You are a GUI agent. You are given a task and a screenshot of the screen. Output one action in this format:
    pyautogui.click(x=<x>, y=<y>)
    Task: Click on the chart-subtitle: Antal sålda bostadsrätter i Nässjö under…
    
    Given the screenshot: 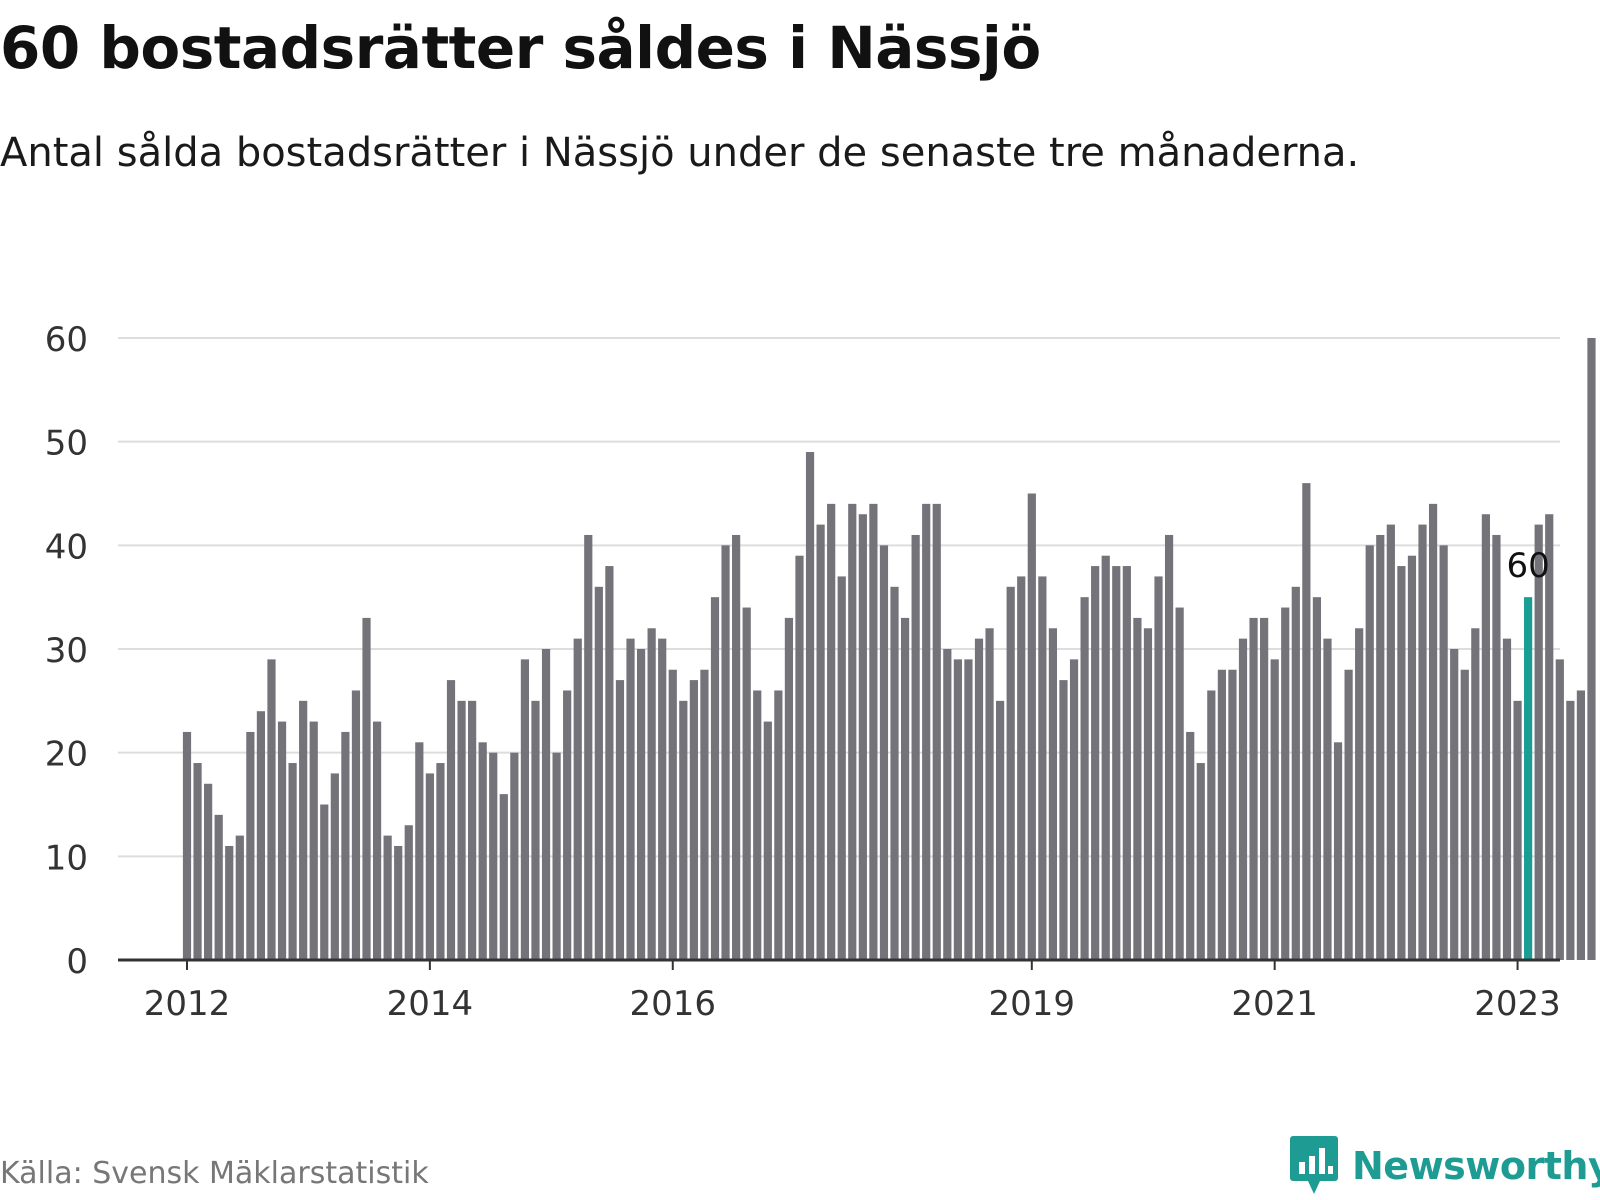 What is the action you would take?
    pyautogui.click(x=680, y=153)
    